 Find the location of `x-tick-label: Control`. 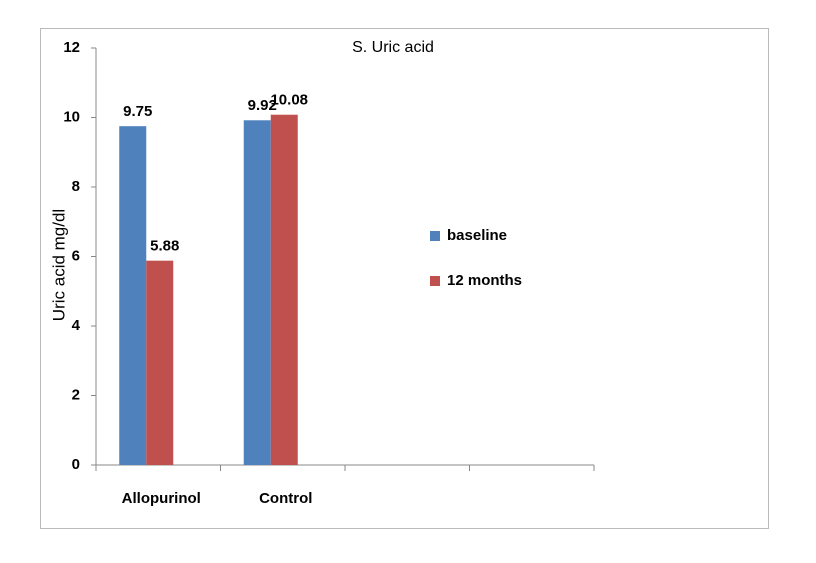

x-tick-label: Control is located at coordinates (285, 498).